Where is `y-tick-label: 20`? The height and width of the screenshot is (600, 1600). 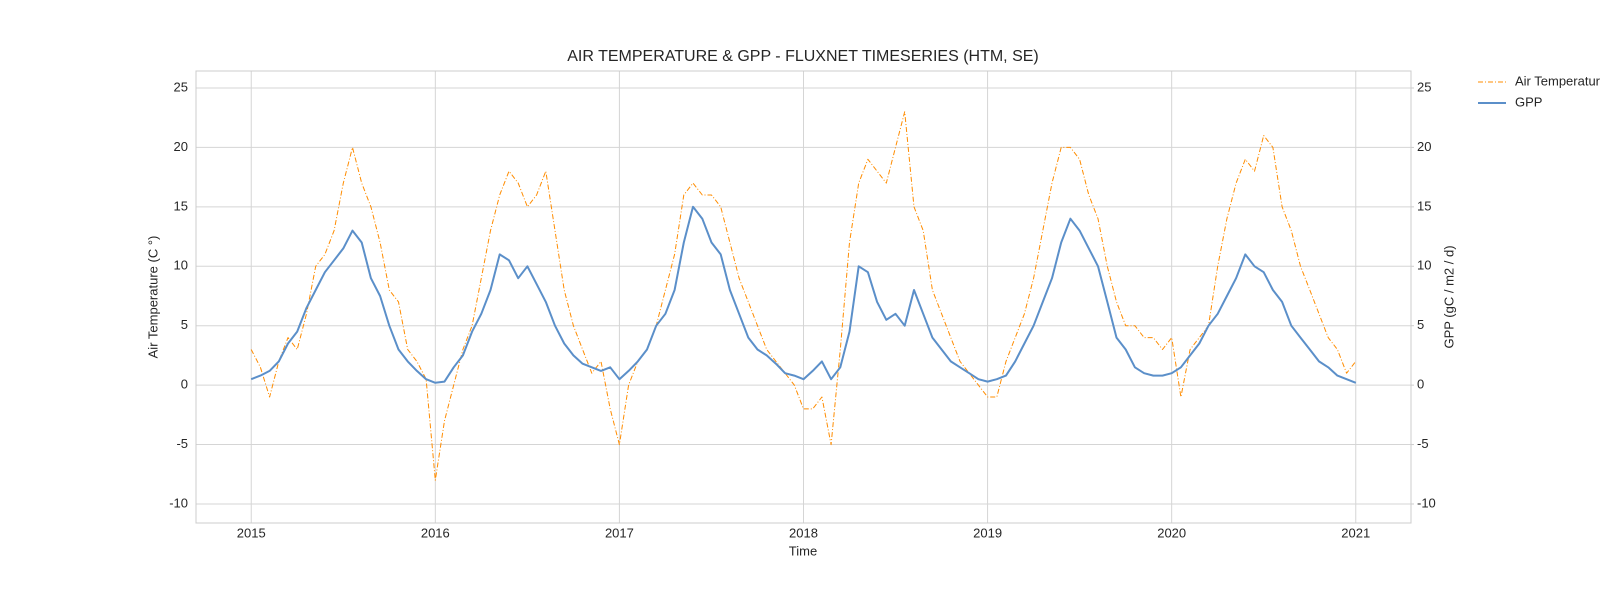
y-tick-label: 20 is located at coordinates (181, 146).